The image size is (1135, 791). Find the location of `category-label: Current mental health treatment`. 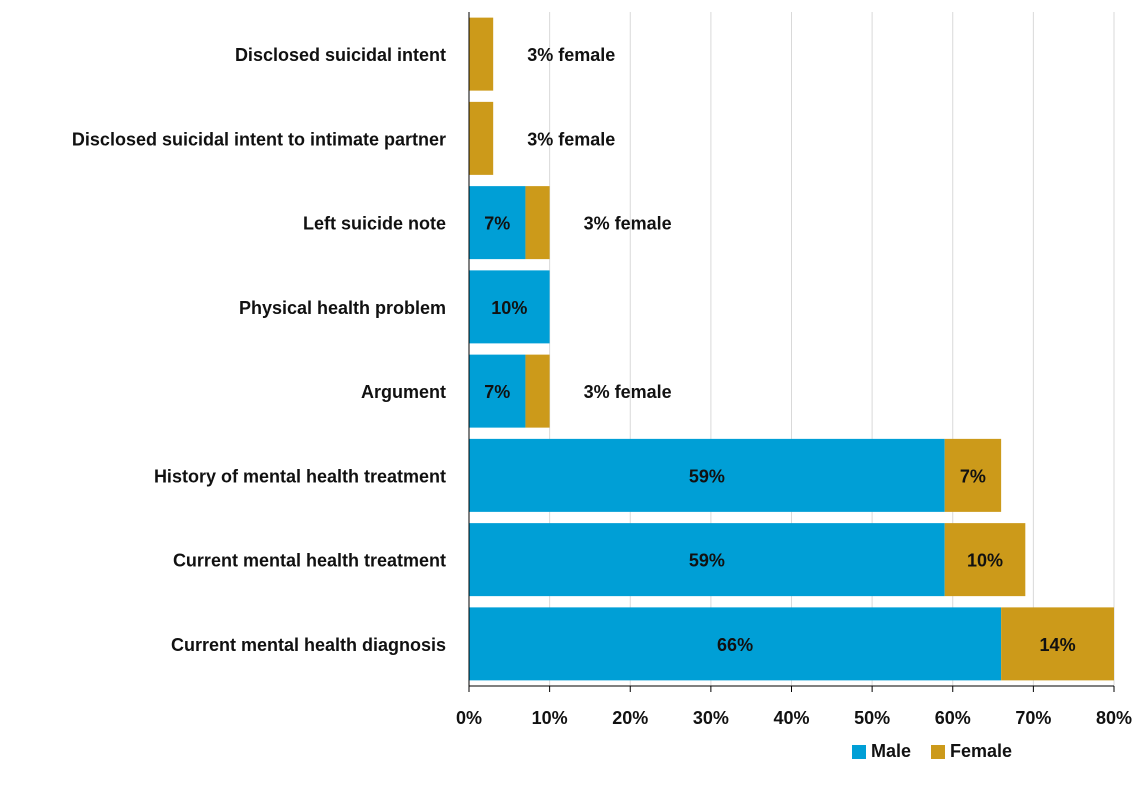

category-label: Current mental health treatment is located at coordinates (309, 561).